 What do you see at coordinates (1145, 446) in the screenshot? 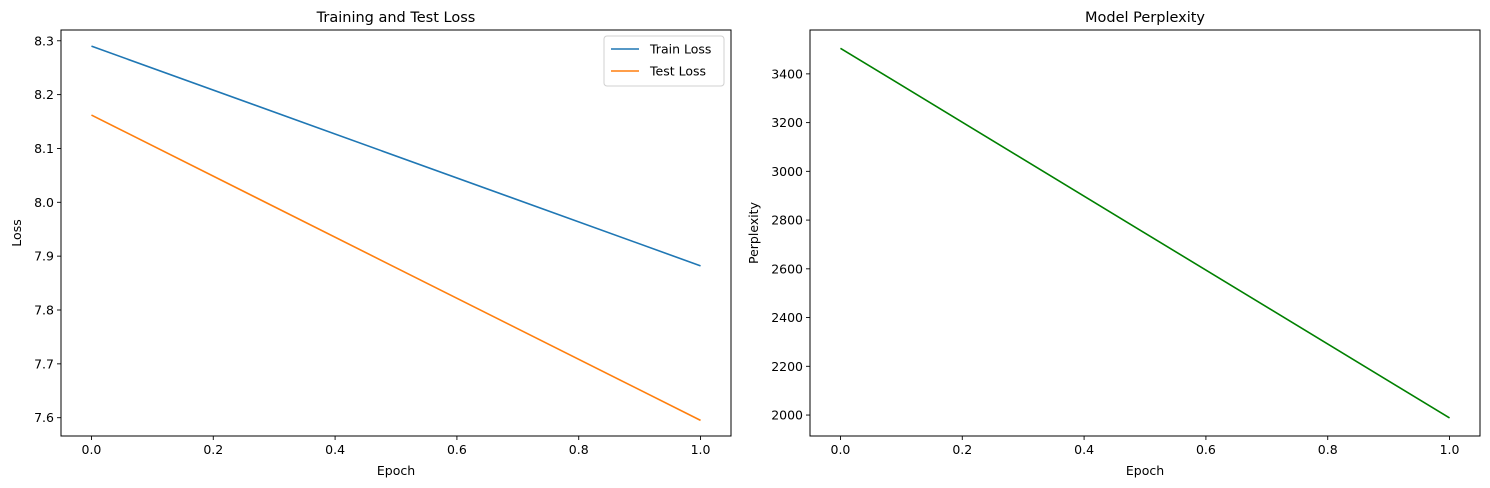
I see `perplexity-x-ticks: 0.0 0.2 0.4 0.6 0.8 1.0` at bounding box center [1145, 446].